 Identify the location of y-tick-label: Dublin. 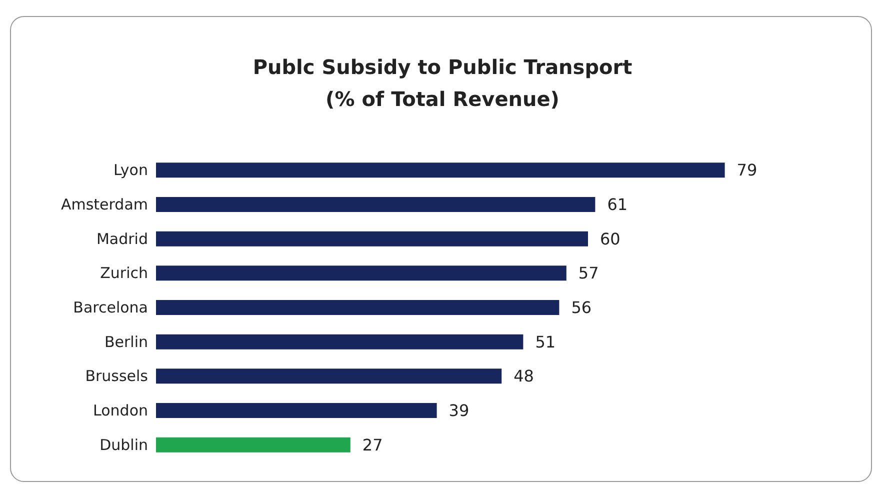
(124, 445).